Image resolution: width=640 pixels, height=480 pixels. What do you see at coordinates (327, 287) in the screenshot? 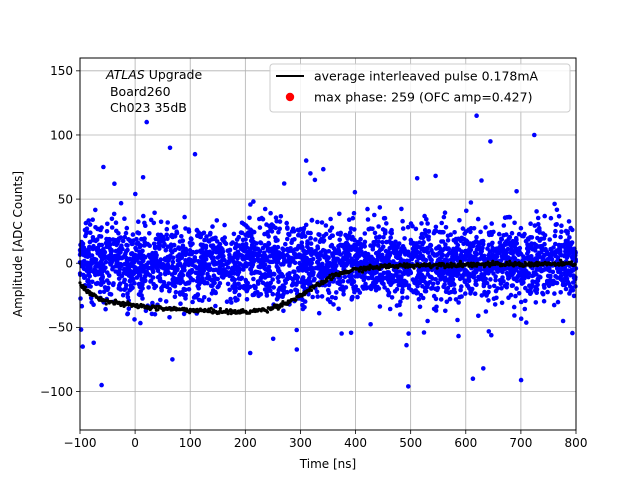
I see `average-pulse-series` at bounding box center [327, 287].